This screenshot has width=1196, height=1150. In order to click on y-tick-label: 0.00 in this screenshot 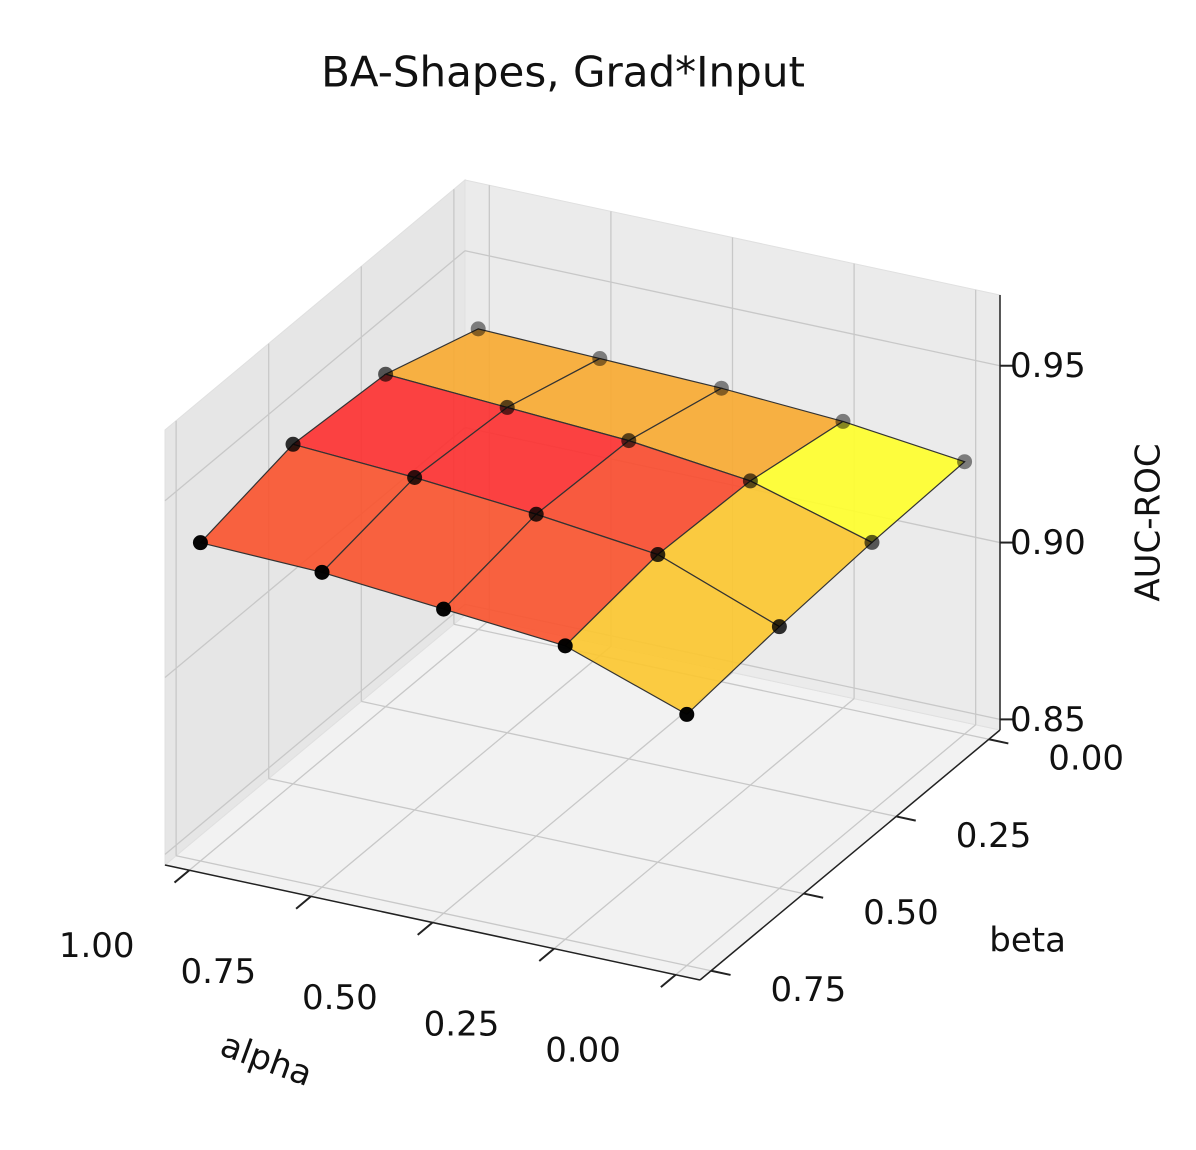, I will do `click(1086, 759)`.